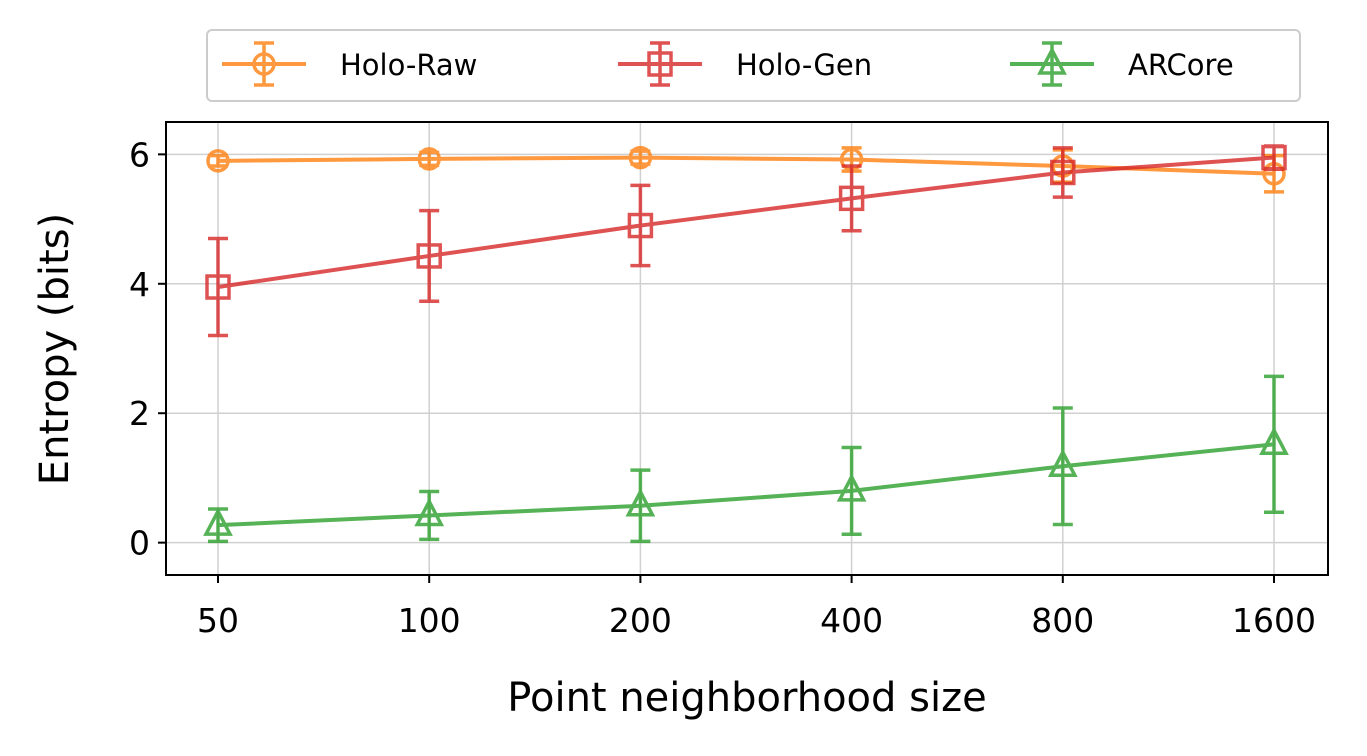  What do you see at coordinates (756, 607) in the screenshot?
I see `x-axis: 50 100 200 400 800 1600` at bounding box center [756, 607].